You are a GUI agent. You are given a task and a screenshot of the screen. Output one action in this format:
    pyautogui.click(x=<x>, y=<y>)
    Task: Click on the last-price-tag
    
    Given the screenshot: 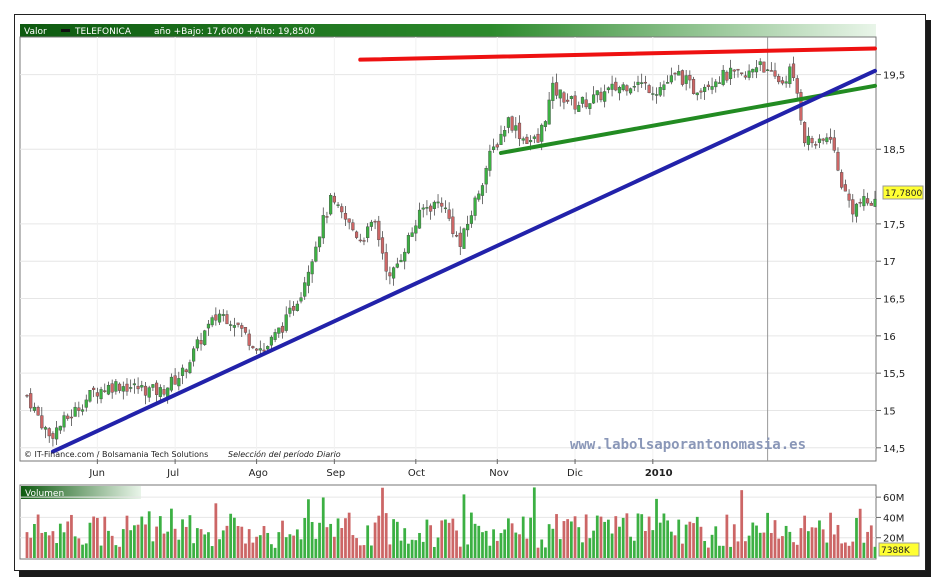 What is the action you would take?
    pyautogui.click(x=903, y=192)
    